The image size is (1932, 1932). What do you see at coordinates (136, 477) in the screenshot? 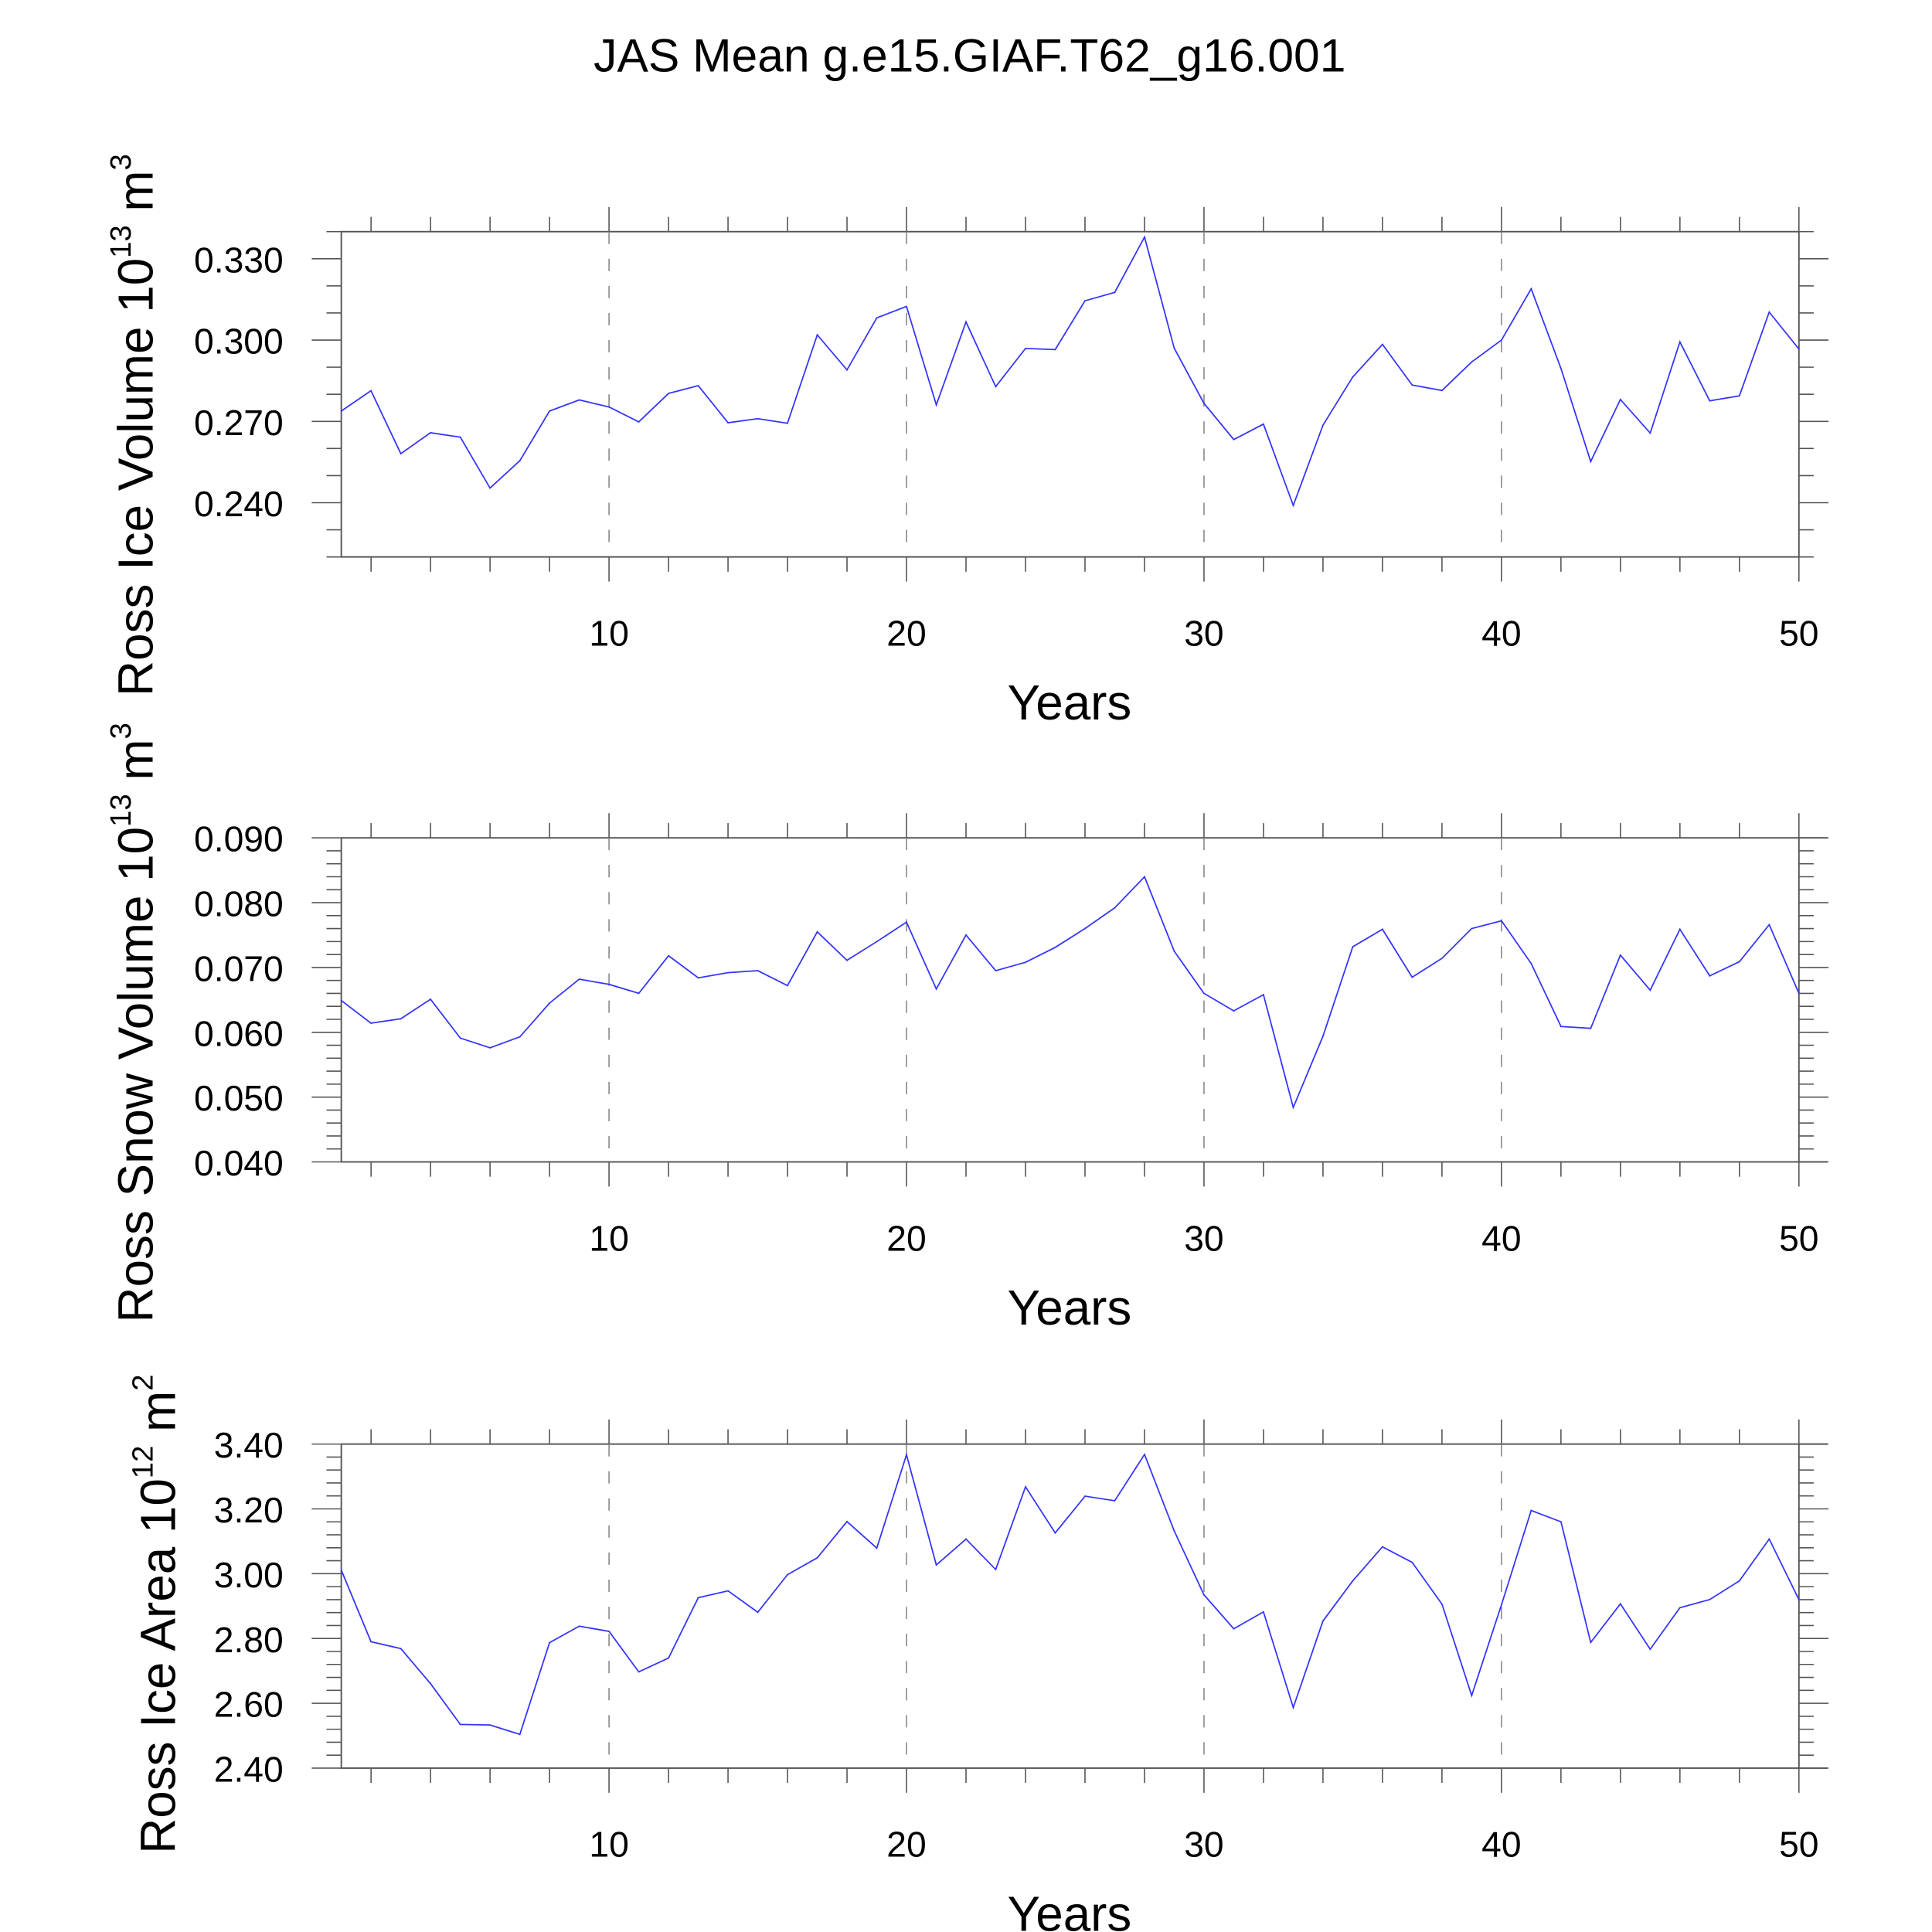
I see `y-axis-label-text: Ross Ice Volume 10` at bounding box center [136, 477].